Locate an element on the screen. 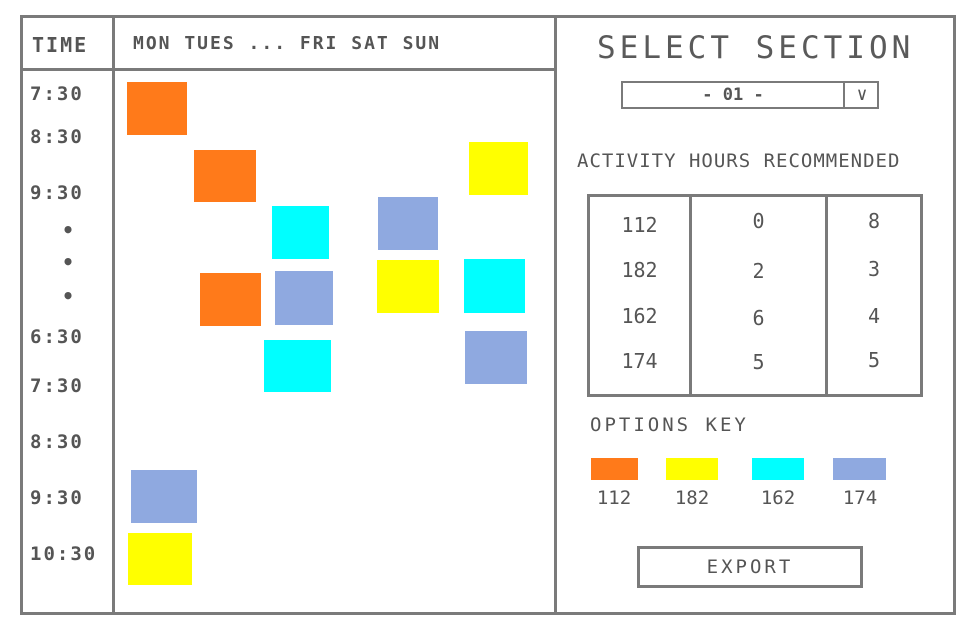 The height and width of the screenshot is (643, 977). export-button: EXPORT is located at coordinates (750, 567).